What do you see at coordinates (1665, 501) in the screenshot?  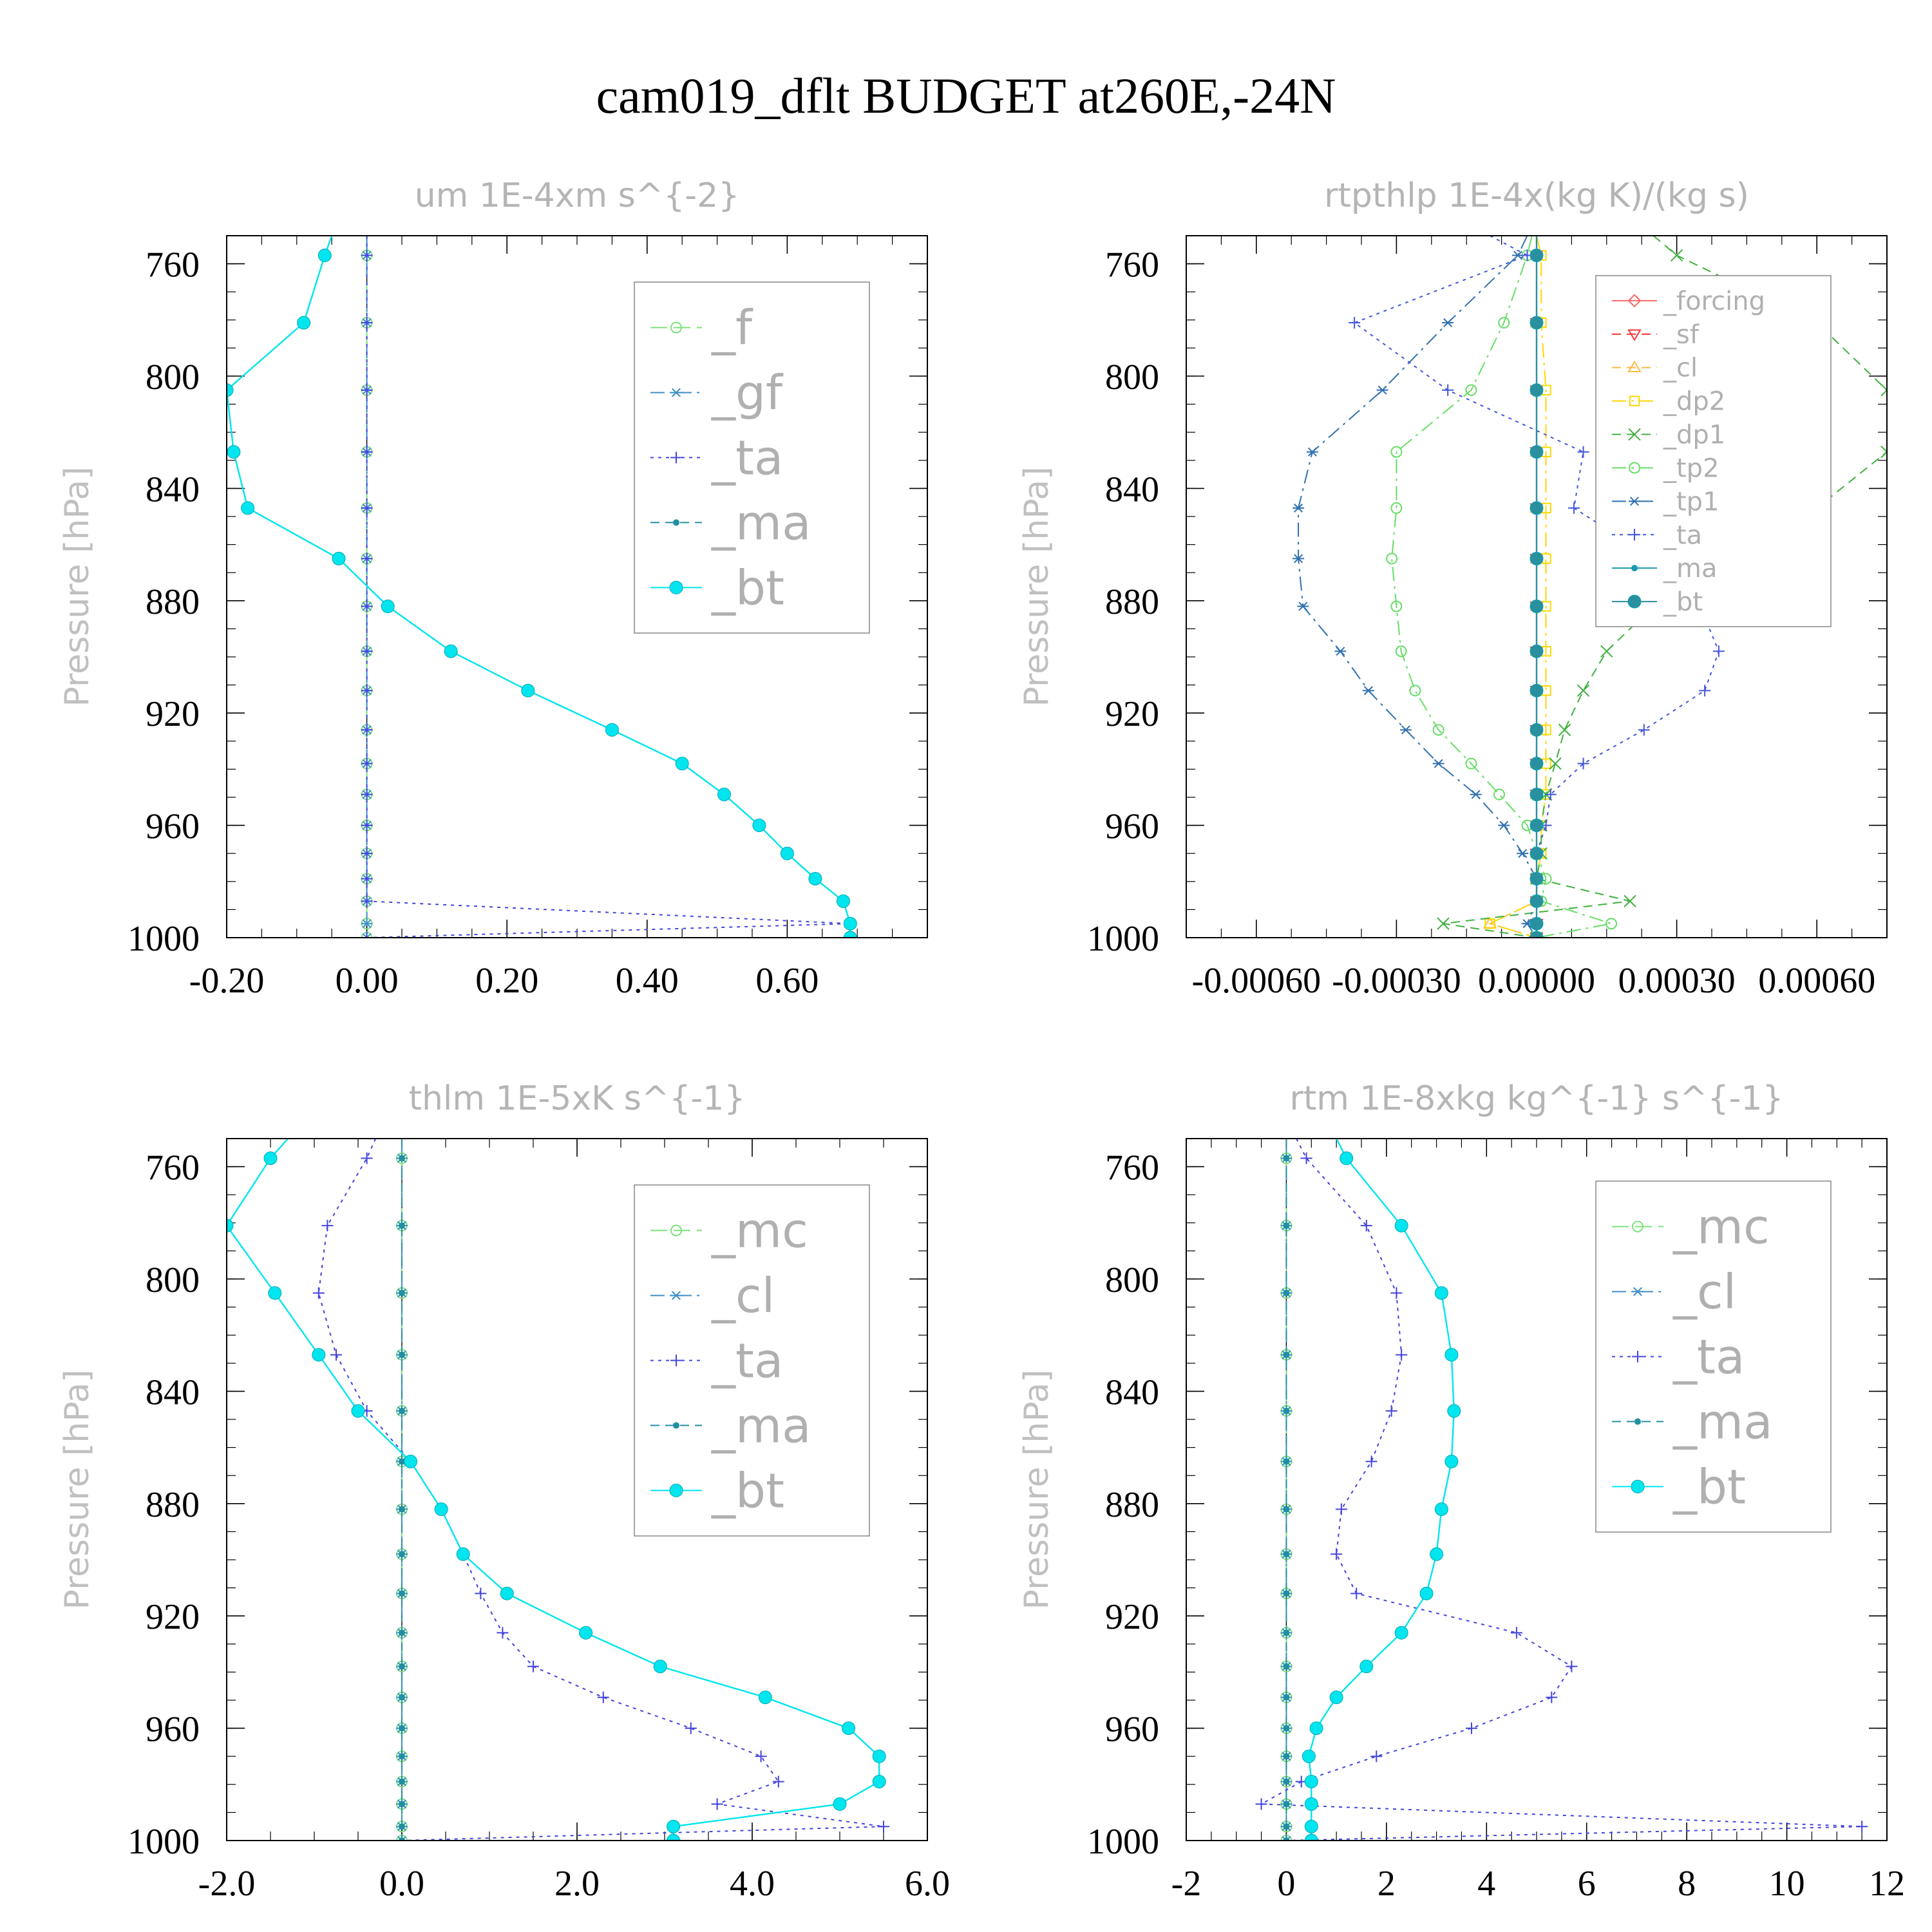 I see `legend-item-tp1: _tp1` at bounding box center [1665, 501].